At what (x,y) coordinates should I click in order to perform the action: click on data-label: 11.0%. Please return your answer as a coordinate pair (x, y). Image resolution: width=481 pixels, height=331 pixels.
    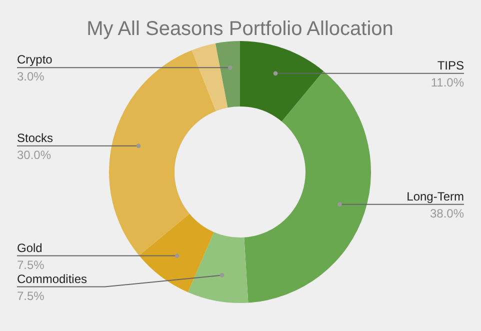
    Looking at the image, I should click on (447, 82).